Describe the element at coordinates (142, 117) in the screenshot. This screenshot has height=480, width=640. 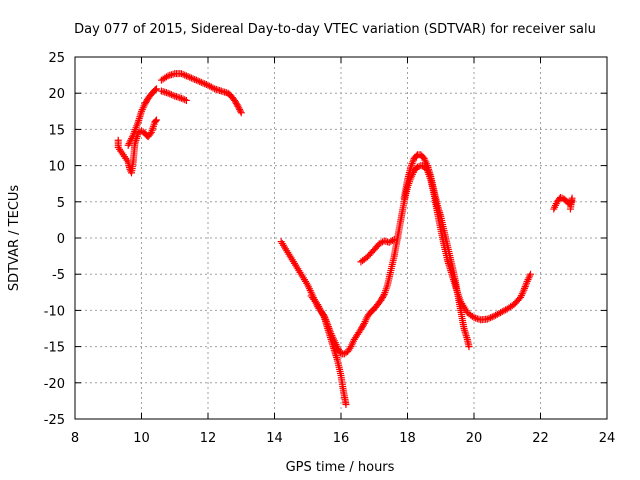
I see `series-arc-a-rise` at that location.